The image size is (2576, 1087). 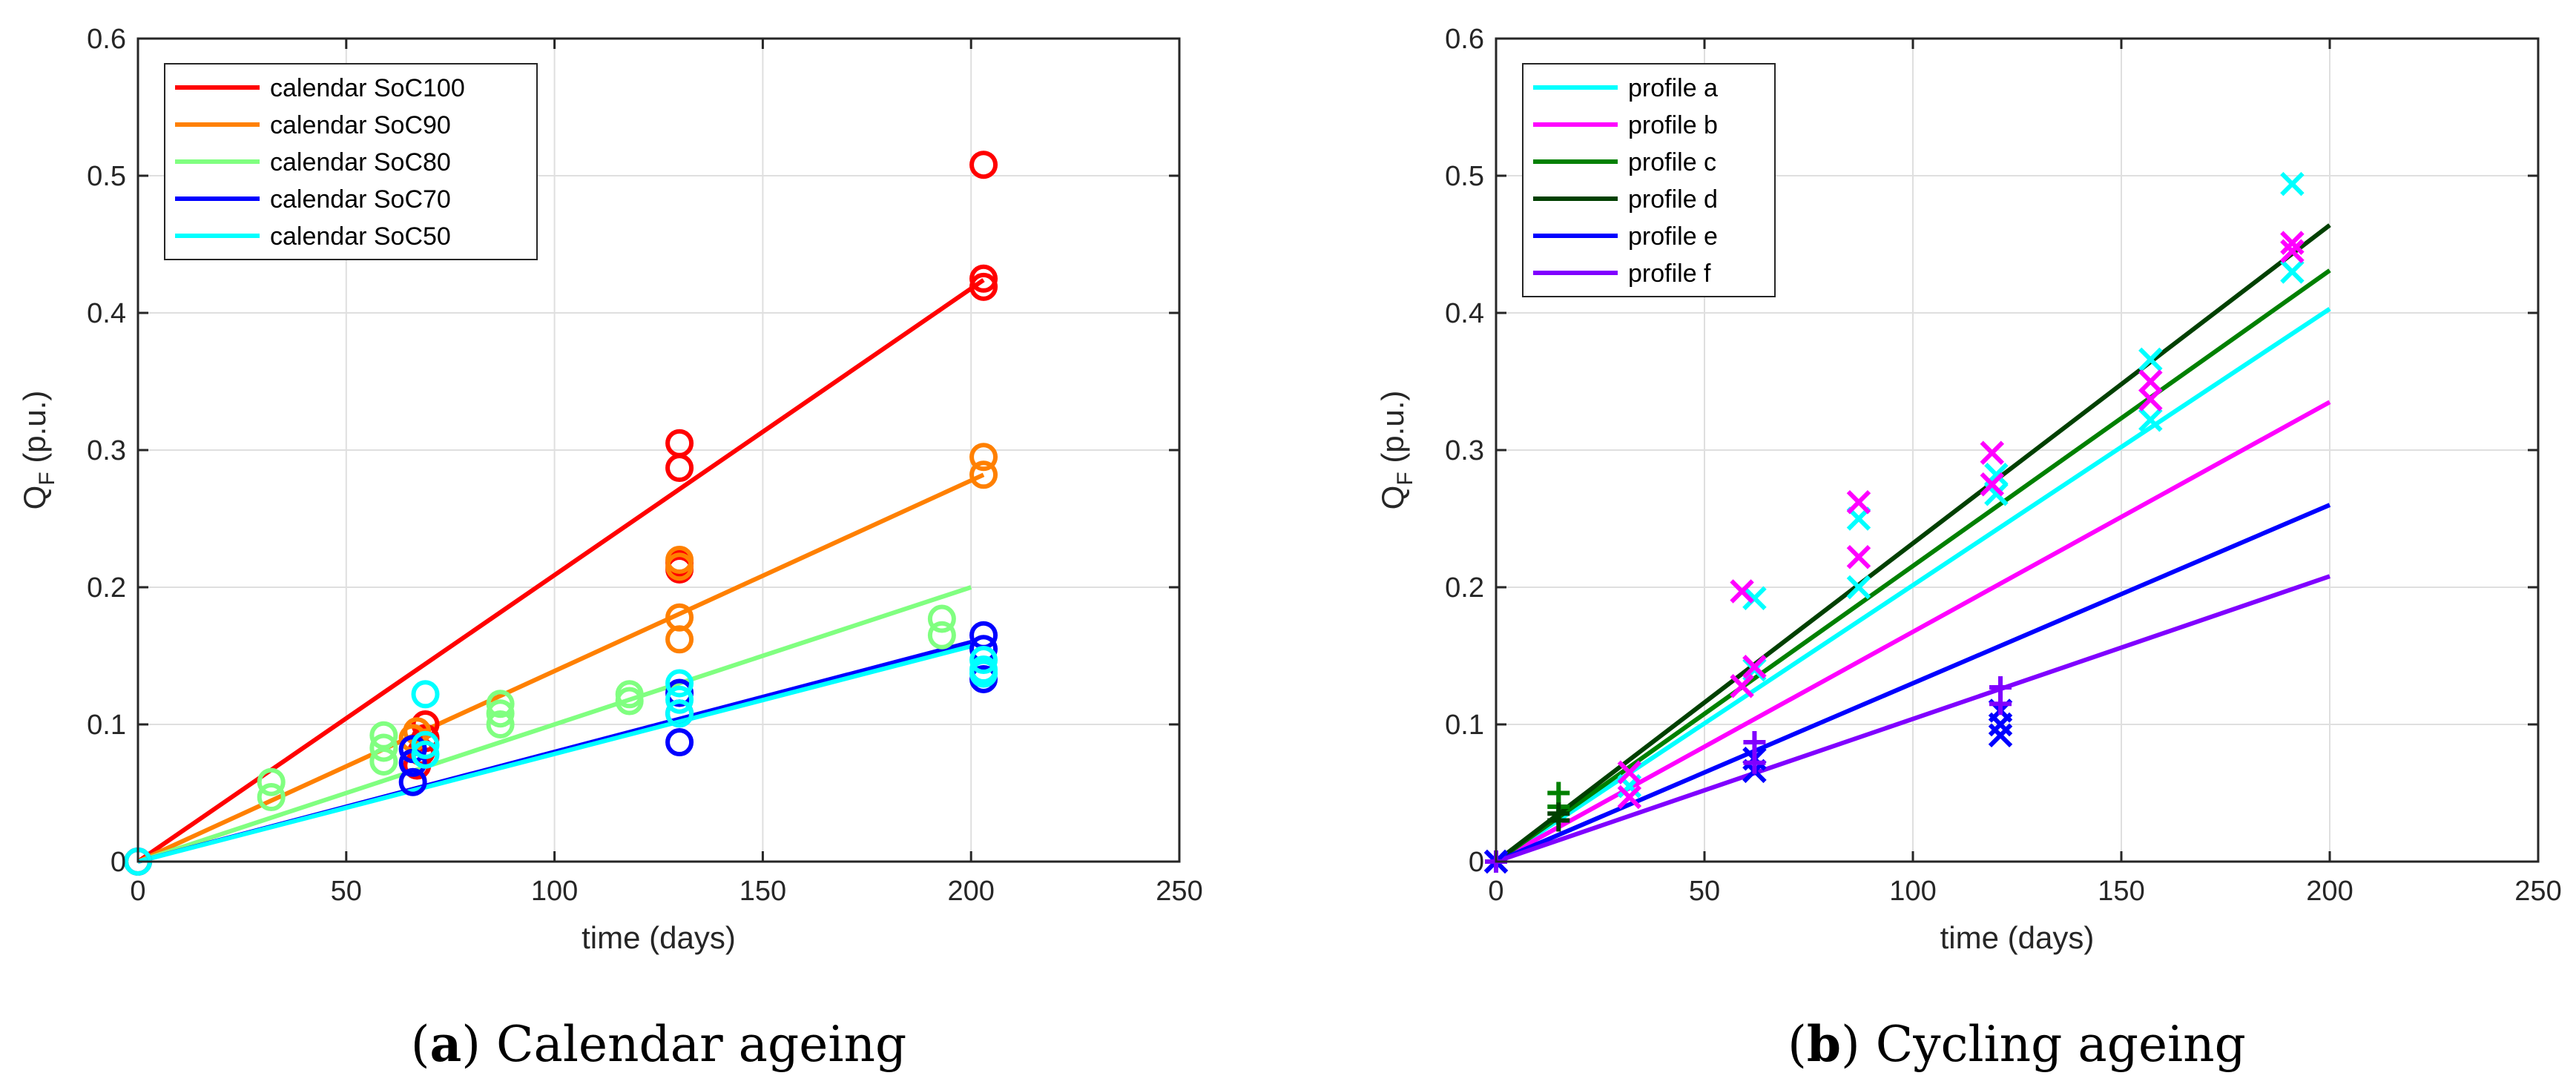 I want to click on legend-label-calendar-soc90: calendar SoC90, so click(x=361, y=125).